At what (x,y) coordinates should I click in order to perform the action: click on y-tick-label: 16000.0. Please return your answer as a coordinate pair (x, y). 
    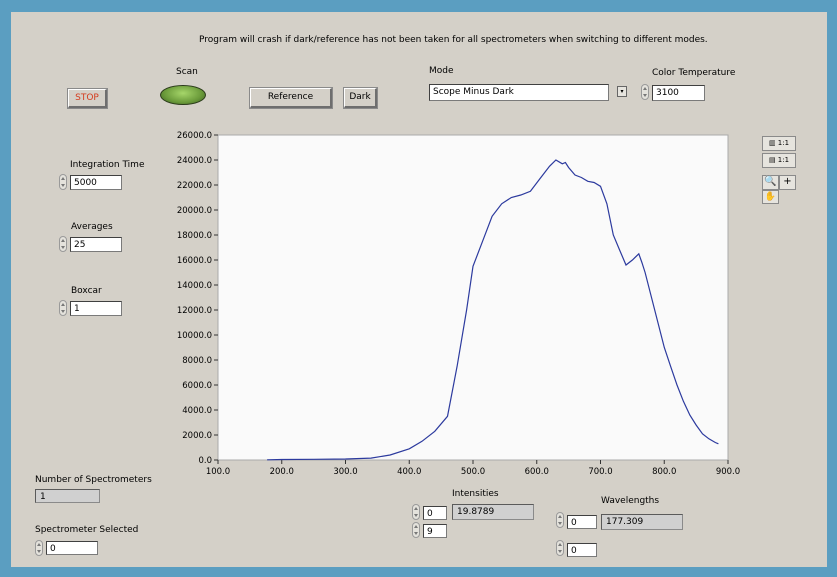
    Looking at the image, I should click on (194, 261).